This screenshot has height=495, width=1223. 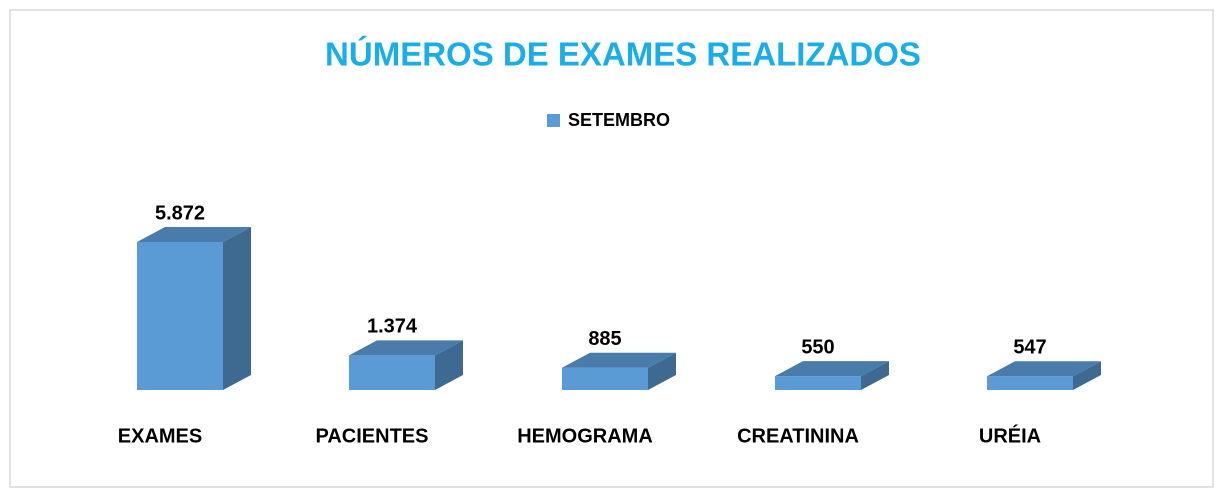 I want to click on x-tick-label: EXAMES, so click(x=160, y=436).